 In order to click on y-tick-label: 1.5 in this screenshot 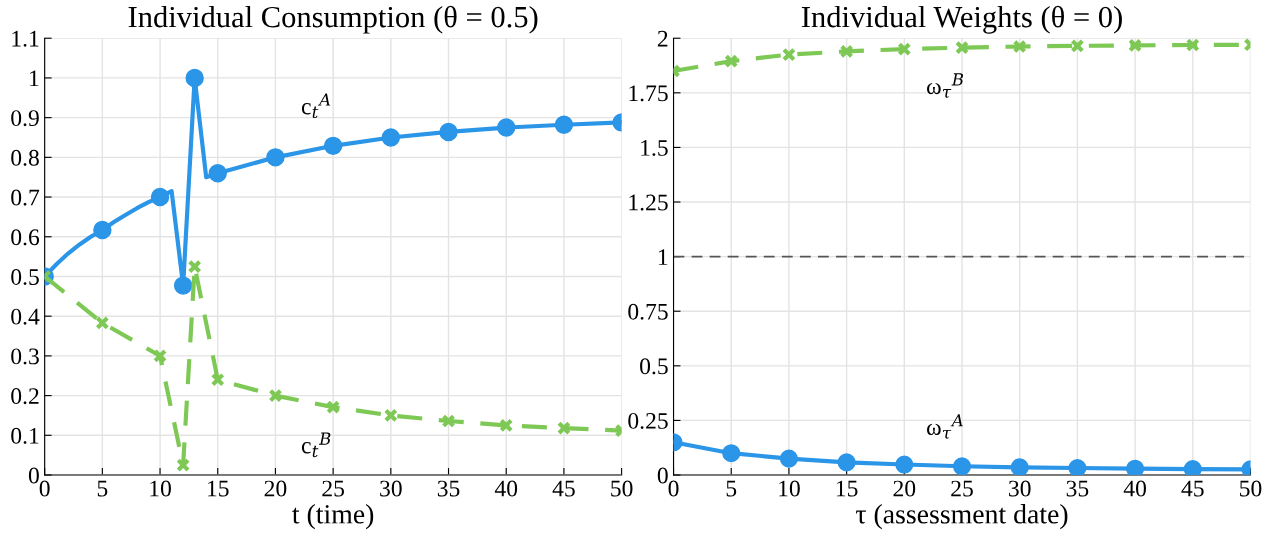, I will do `click(654, 148)`.